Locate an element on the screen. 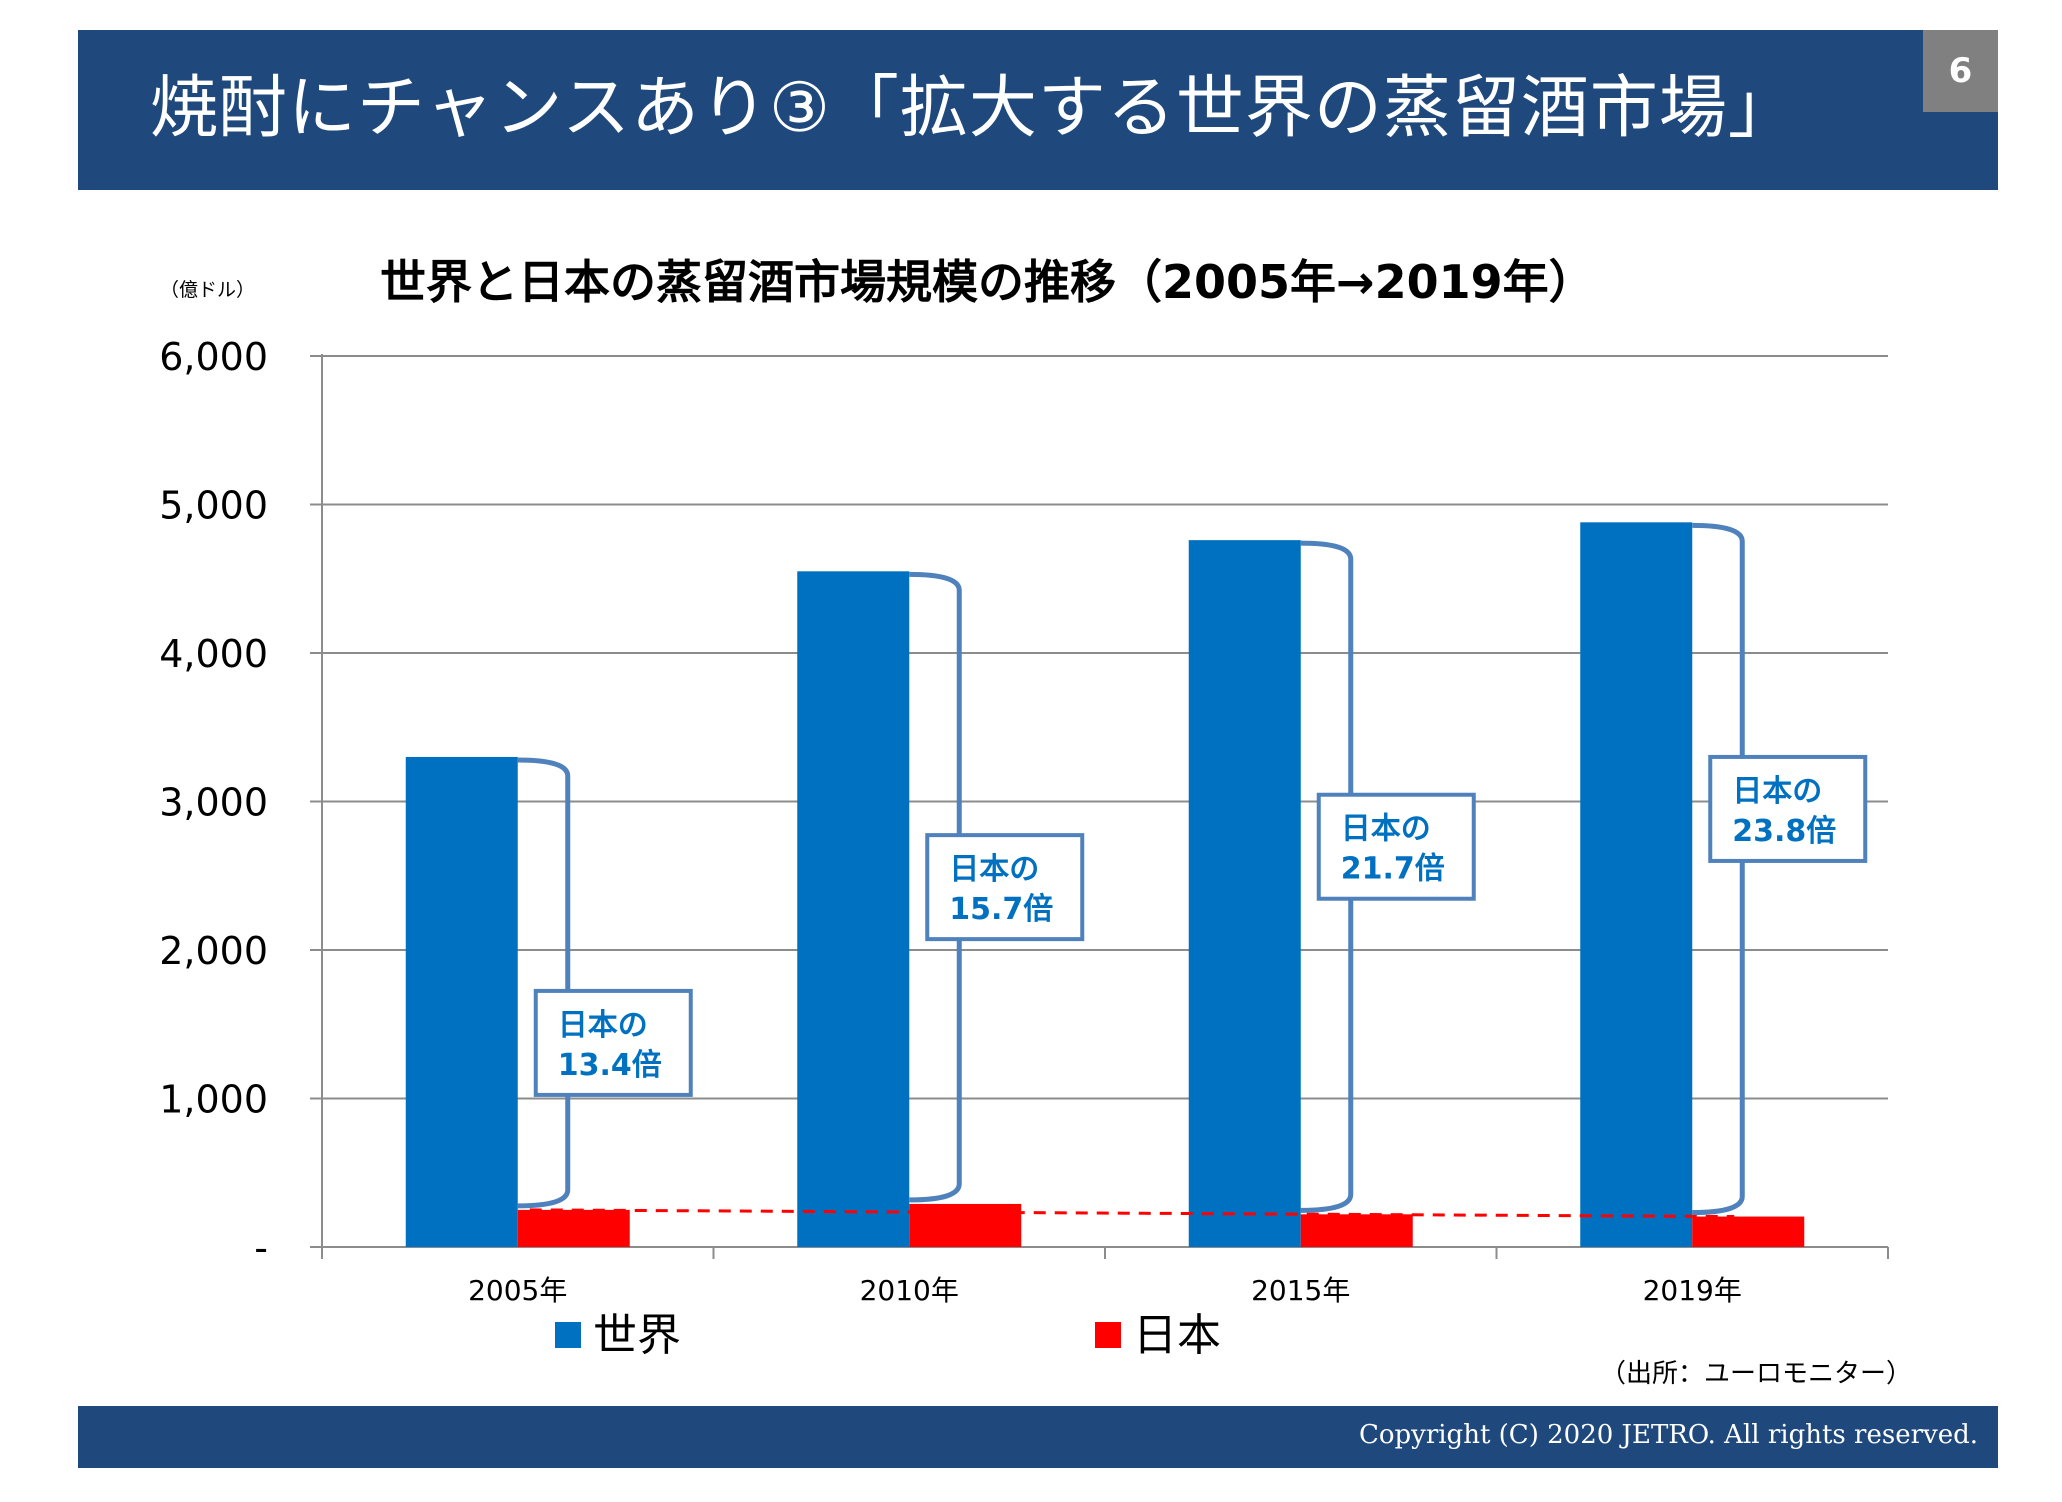 The height and width of the screenshot is (1502, 2062). chart-title: 世界と日本の蒸留酒市場規模の推移（2005年→2019年） is located at coordinates (987, 282).